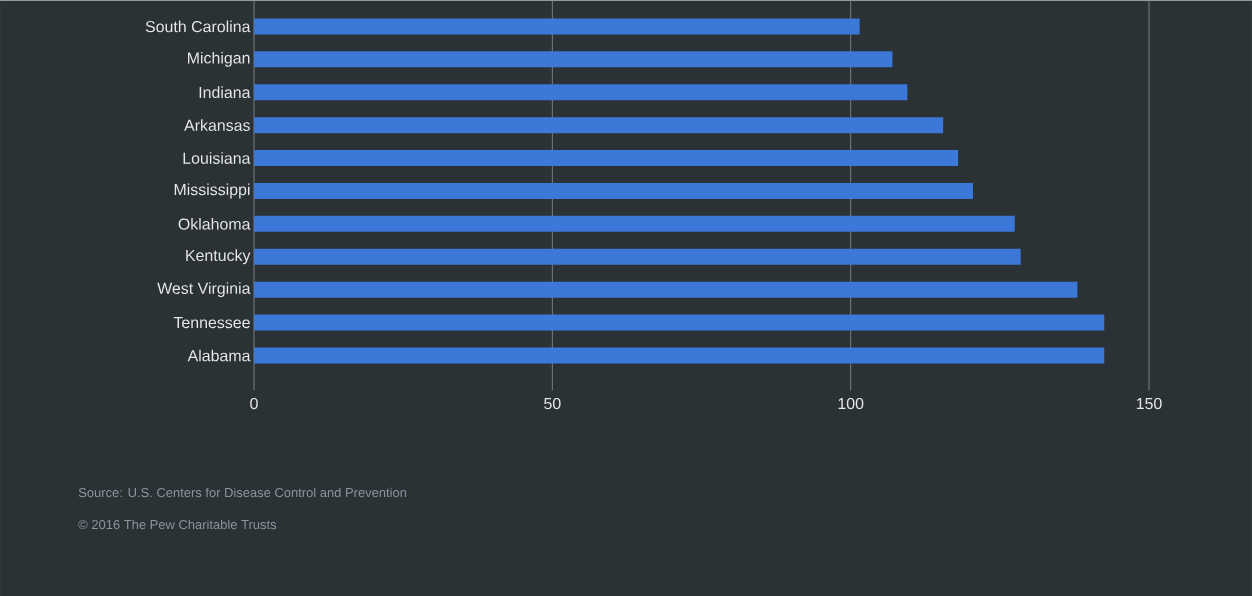 Image resolution: width=1252 pixels, height=596 pixels. What do you see at coordinates (219, 59) in the screenshot?
I see `y-tick-label: Michigan` at bounding box center [219, 59].